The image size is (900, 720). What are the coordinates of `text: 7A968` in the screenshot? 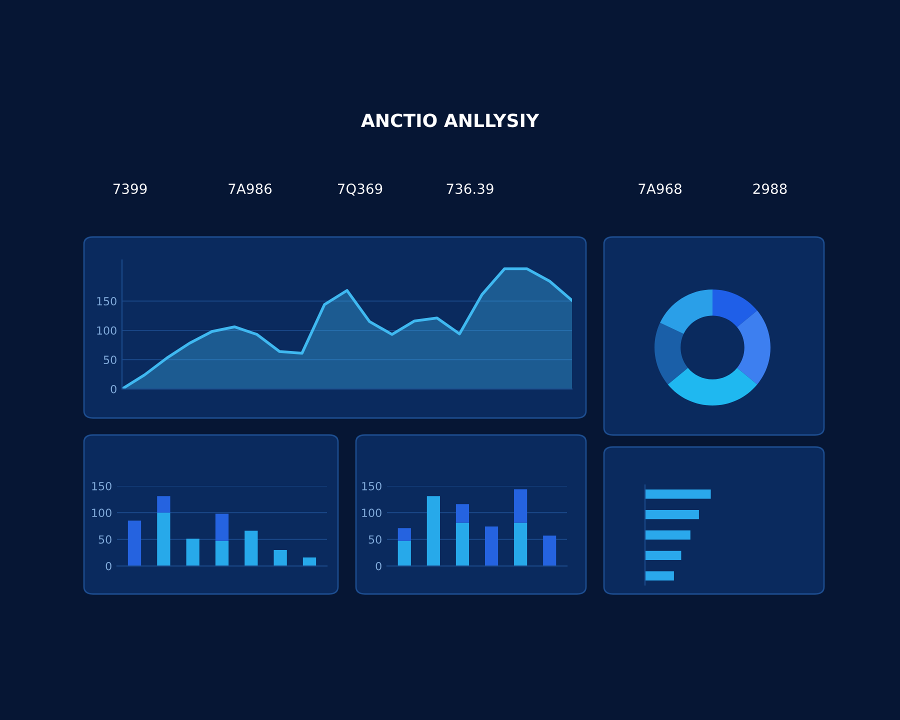 It's located at (660, 189).